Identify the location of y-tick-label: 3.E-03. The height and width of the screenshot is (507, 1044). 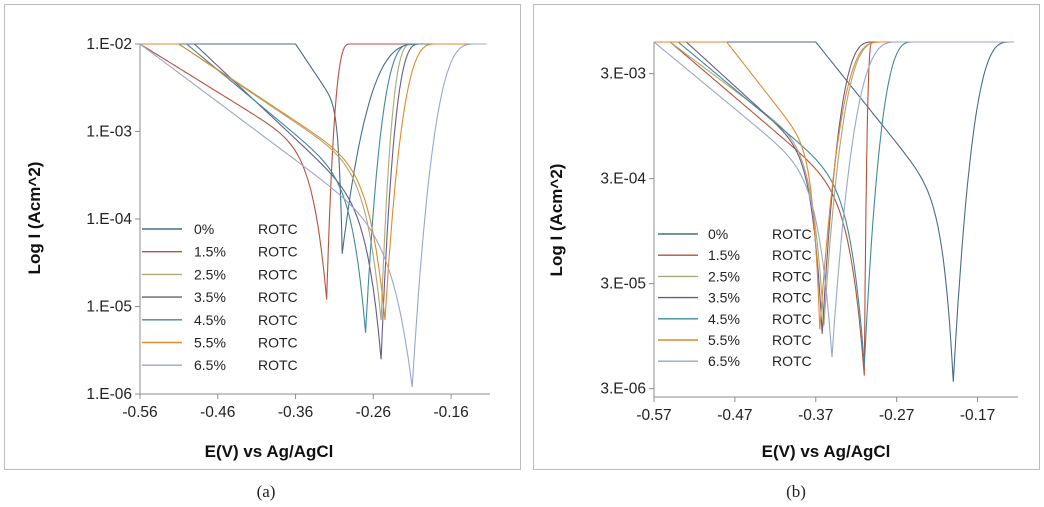
(623, 74).